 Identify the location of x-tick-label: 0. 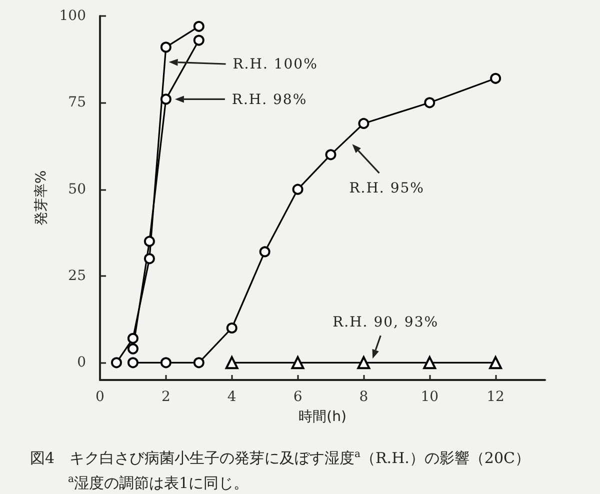
(100, 397).